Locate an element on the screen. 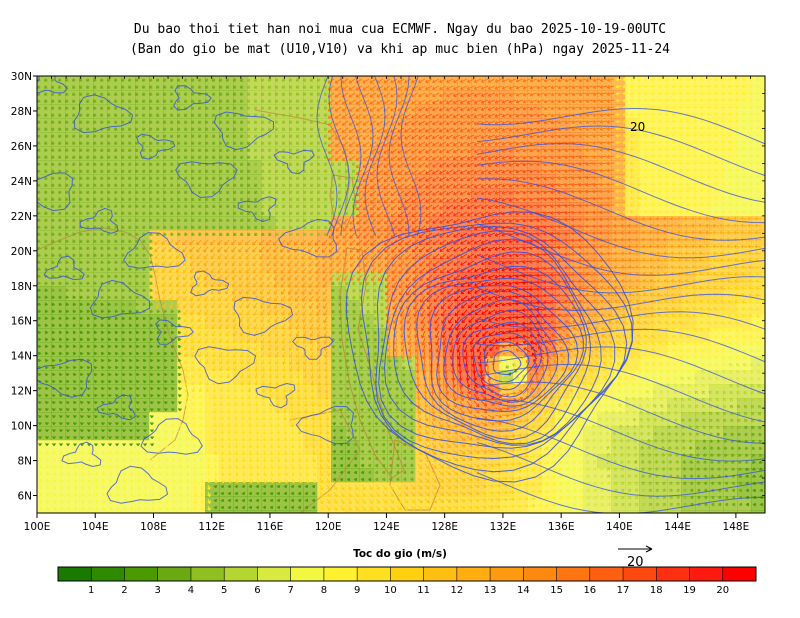  lon-tick-label: 128E is located at coordinates (444, 527).